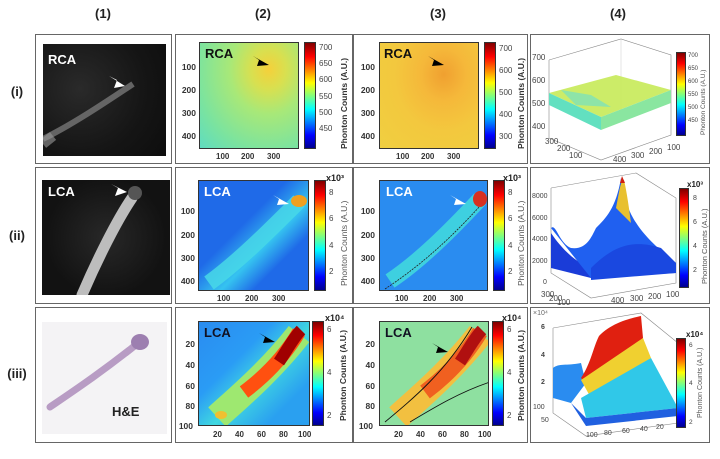 This screenshot has width=720, height=459. I want to click on colorbar-tick: 650, so click(326, 63).